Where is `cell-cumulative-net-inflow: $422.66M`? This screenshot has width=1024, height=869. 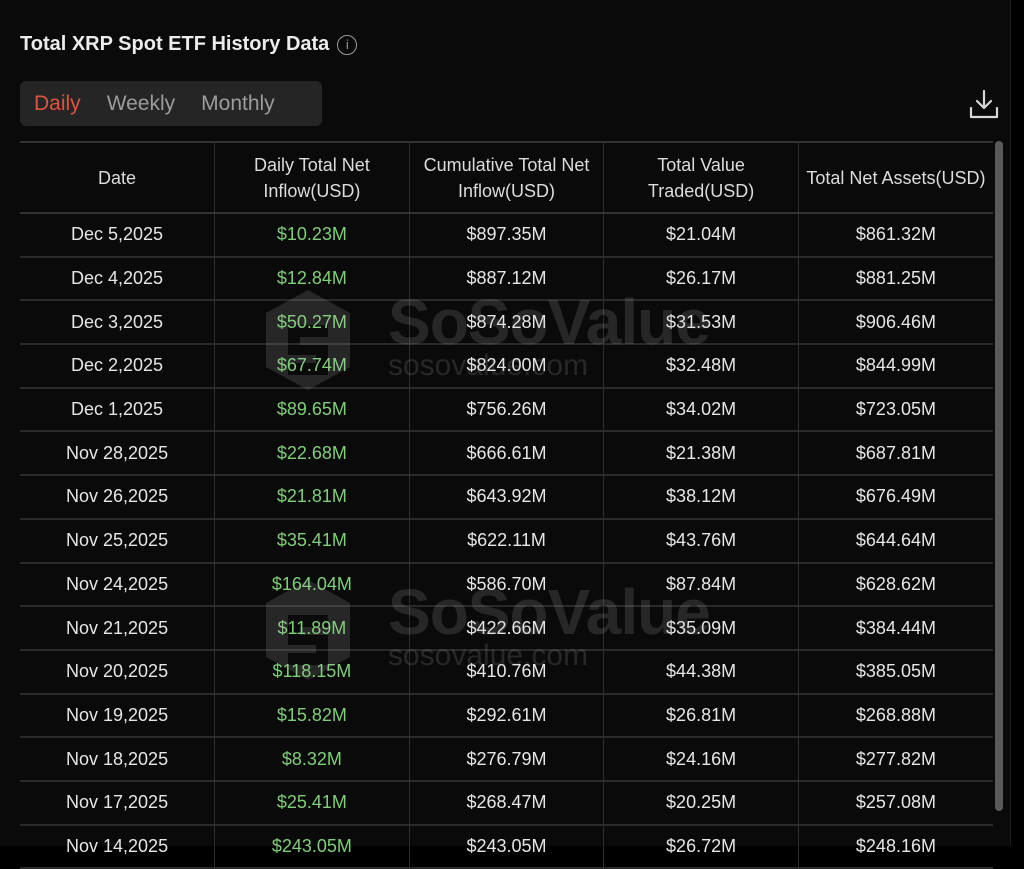
cell-cumulative-net-inflow: $422.66M is located at coordinates (507, 628).